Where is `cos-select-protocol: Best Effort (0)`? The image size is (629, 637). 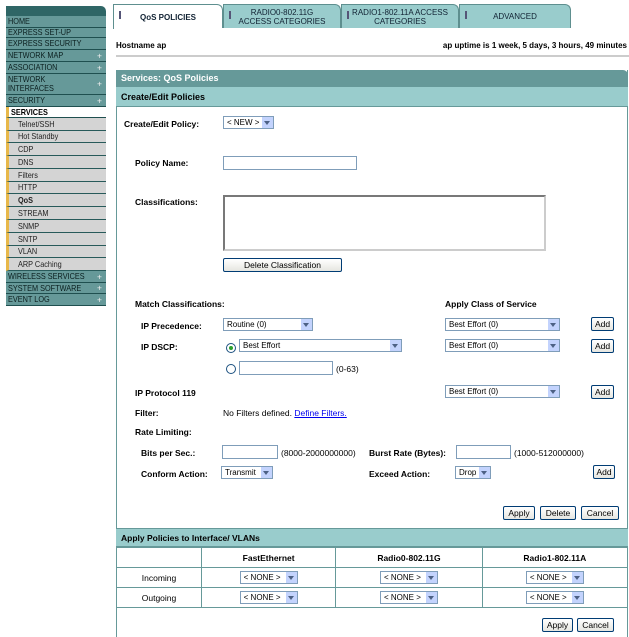 cos-select-protocol: Best Effort (0) is located at coordinates (502, 391).